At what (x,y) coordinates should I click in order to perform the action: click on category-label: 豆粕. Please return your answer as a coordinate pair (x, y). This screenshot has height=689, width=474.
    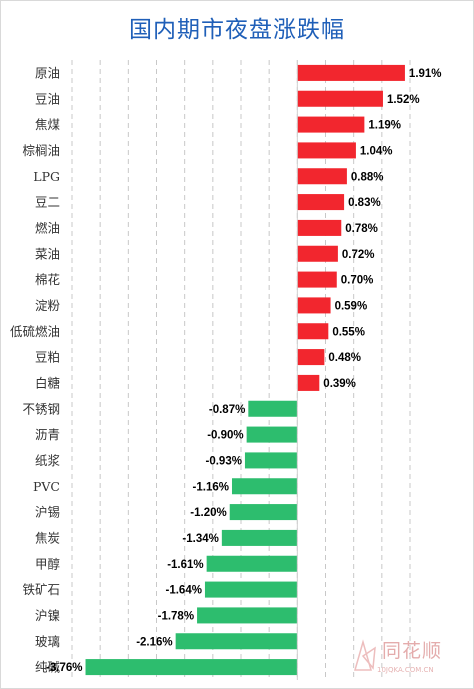
    Looking at the image, I should click on (47, 357).